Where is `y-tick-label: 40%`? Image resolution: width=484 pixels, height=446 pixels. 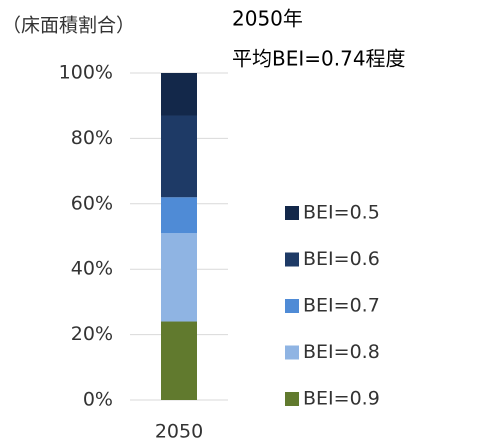
y-tick-label: 40% is located at coordinates (92, 269).